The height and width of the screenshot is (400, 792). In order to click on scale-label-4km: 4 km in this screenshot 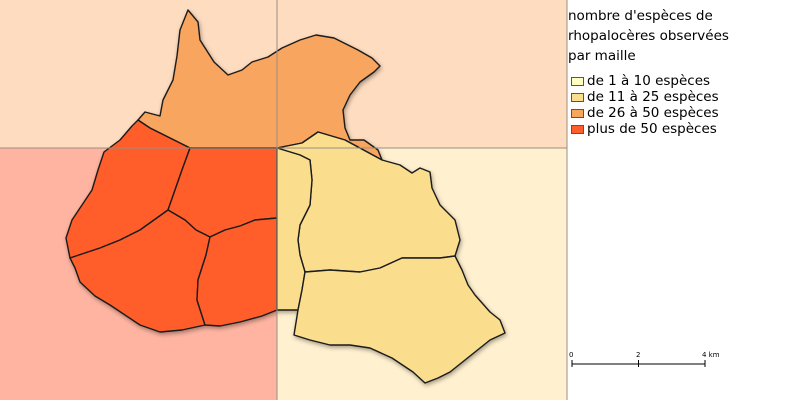, I will do `click(711, 355)`.